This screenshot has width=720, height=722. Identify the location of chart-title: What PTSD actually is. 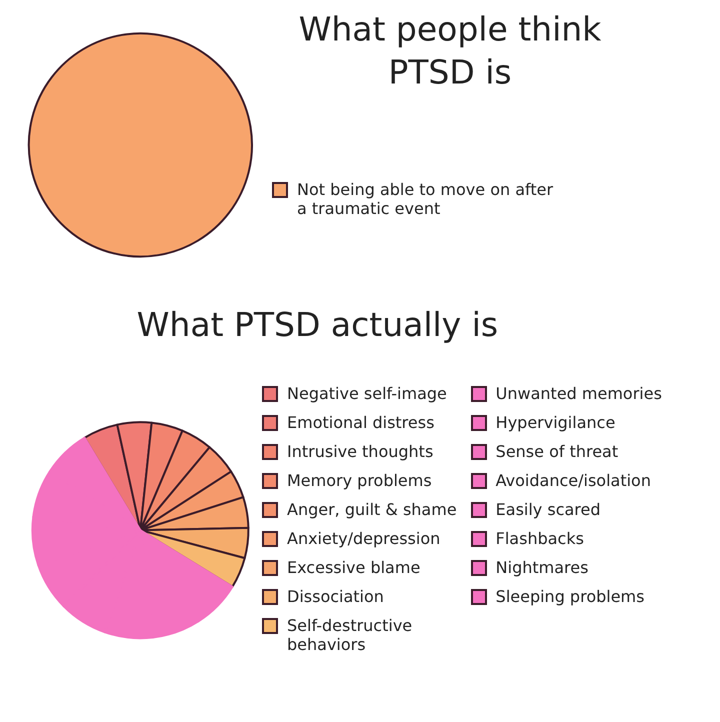
(317, 324).